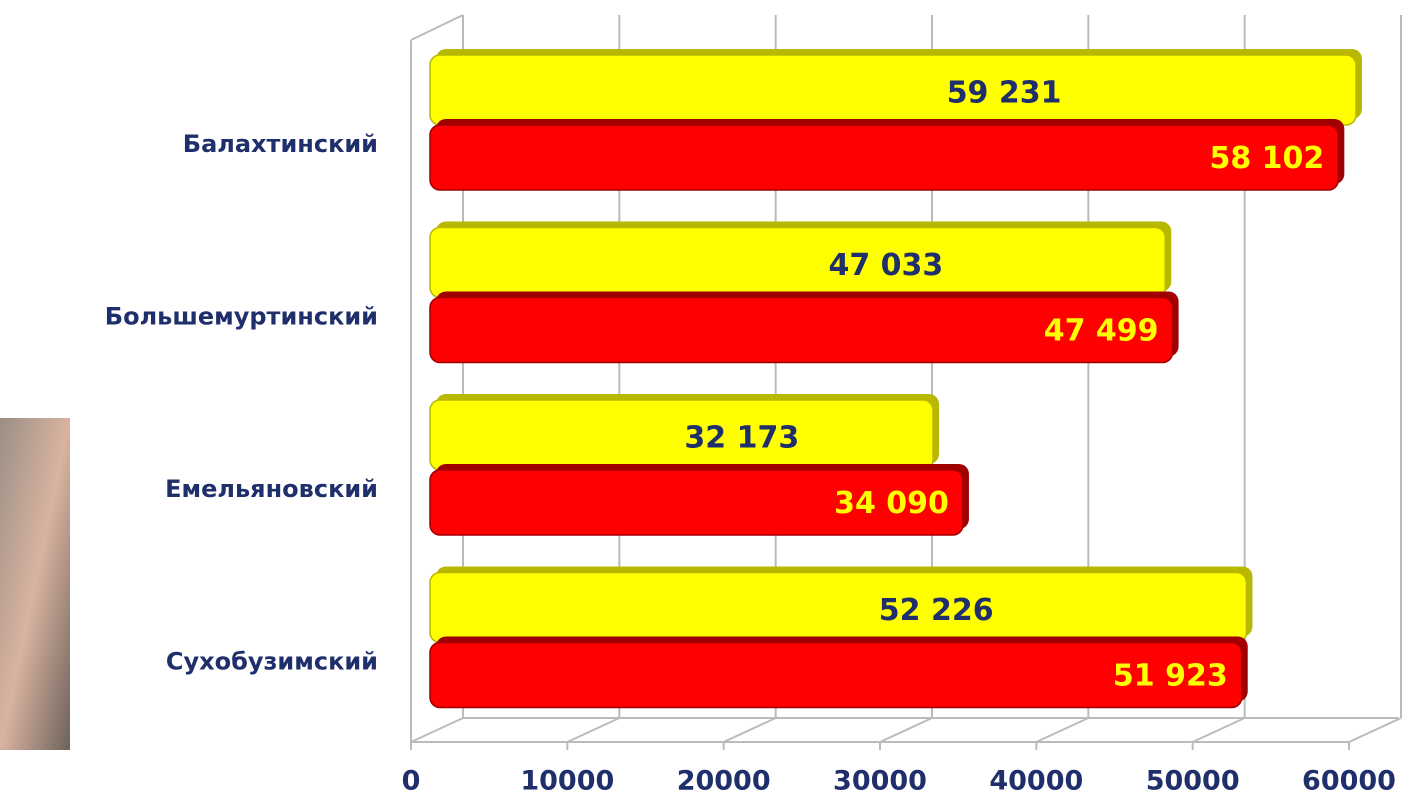  What do you see at coordinates (1101, 331) in the screenshot?
I see `value-label: 47 499` at bounding box center [1101, 331].